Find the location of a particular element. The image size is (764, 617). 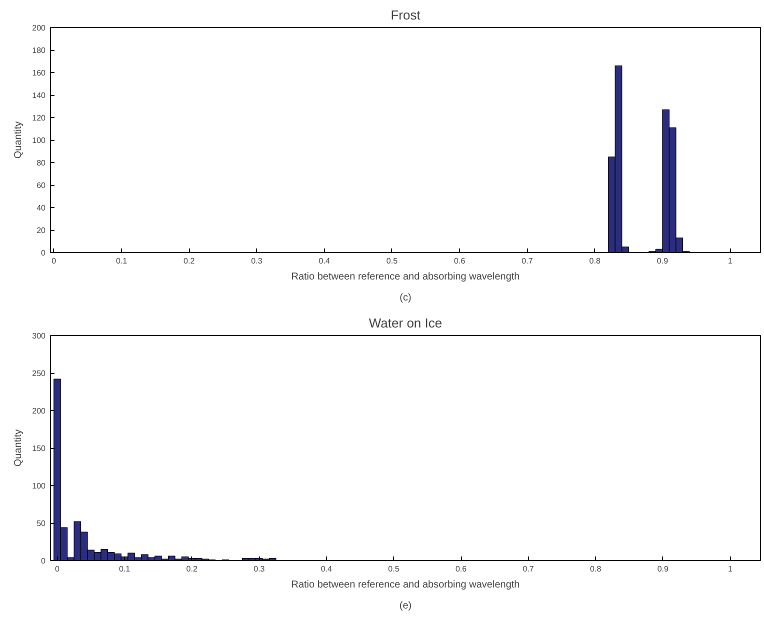

y-tick-label: 40 is located at coordinates (41, 208).